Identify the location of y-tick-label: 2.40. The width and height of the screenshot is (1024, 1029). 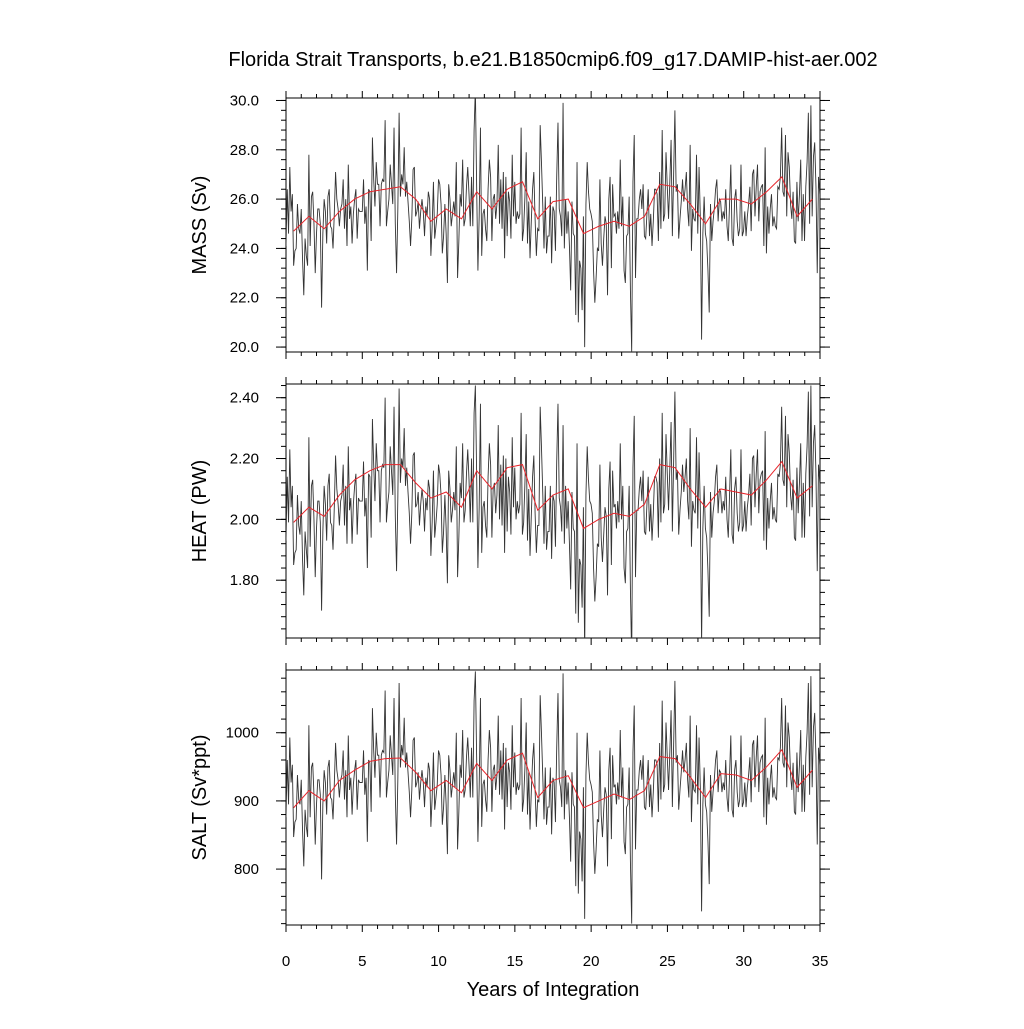
(244, 398).